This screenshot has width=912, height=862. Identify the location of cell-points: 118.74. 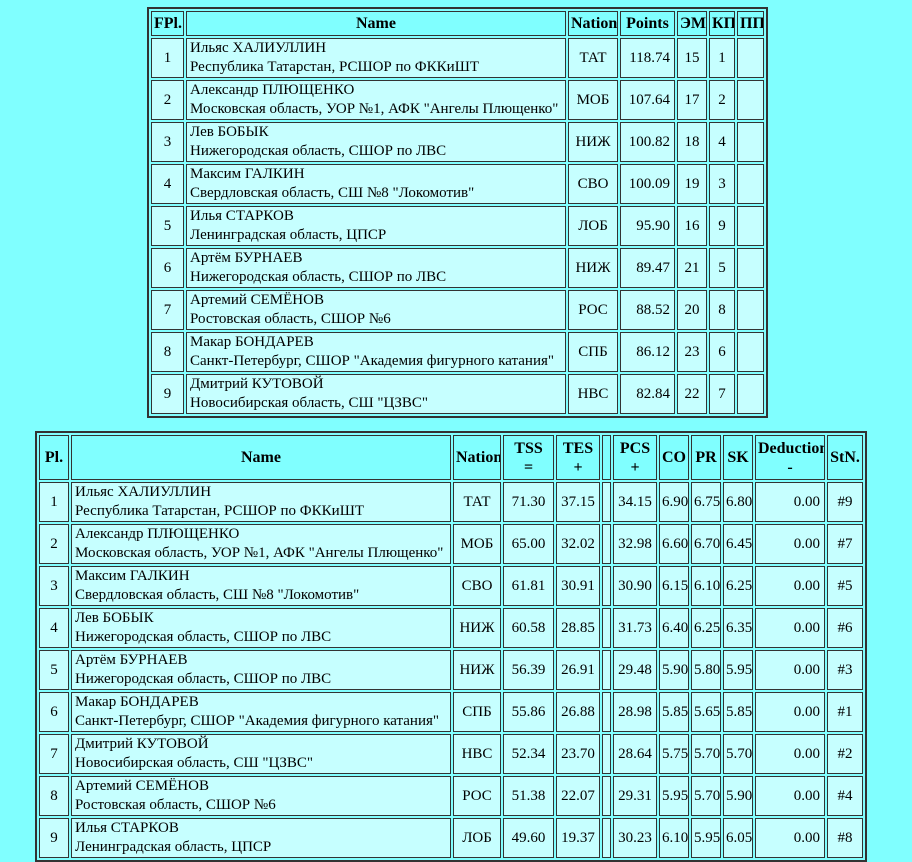
(647, 58).